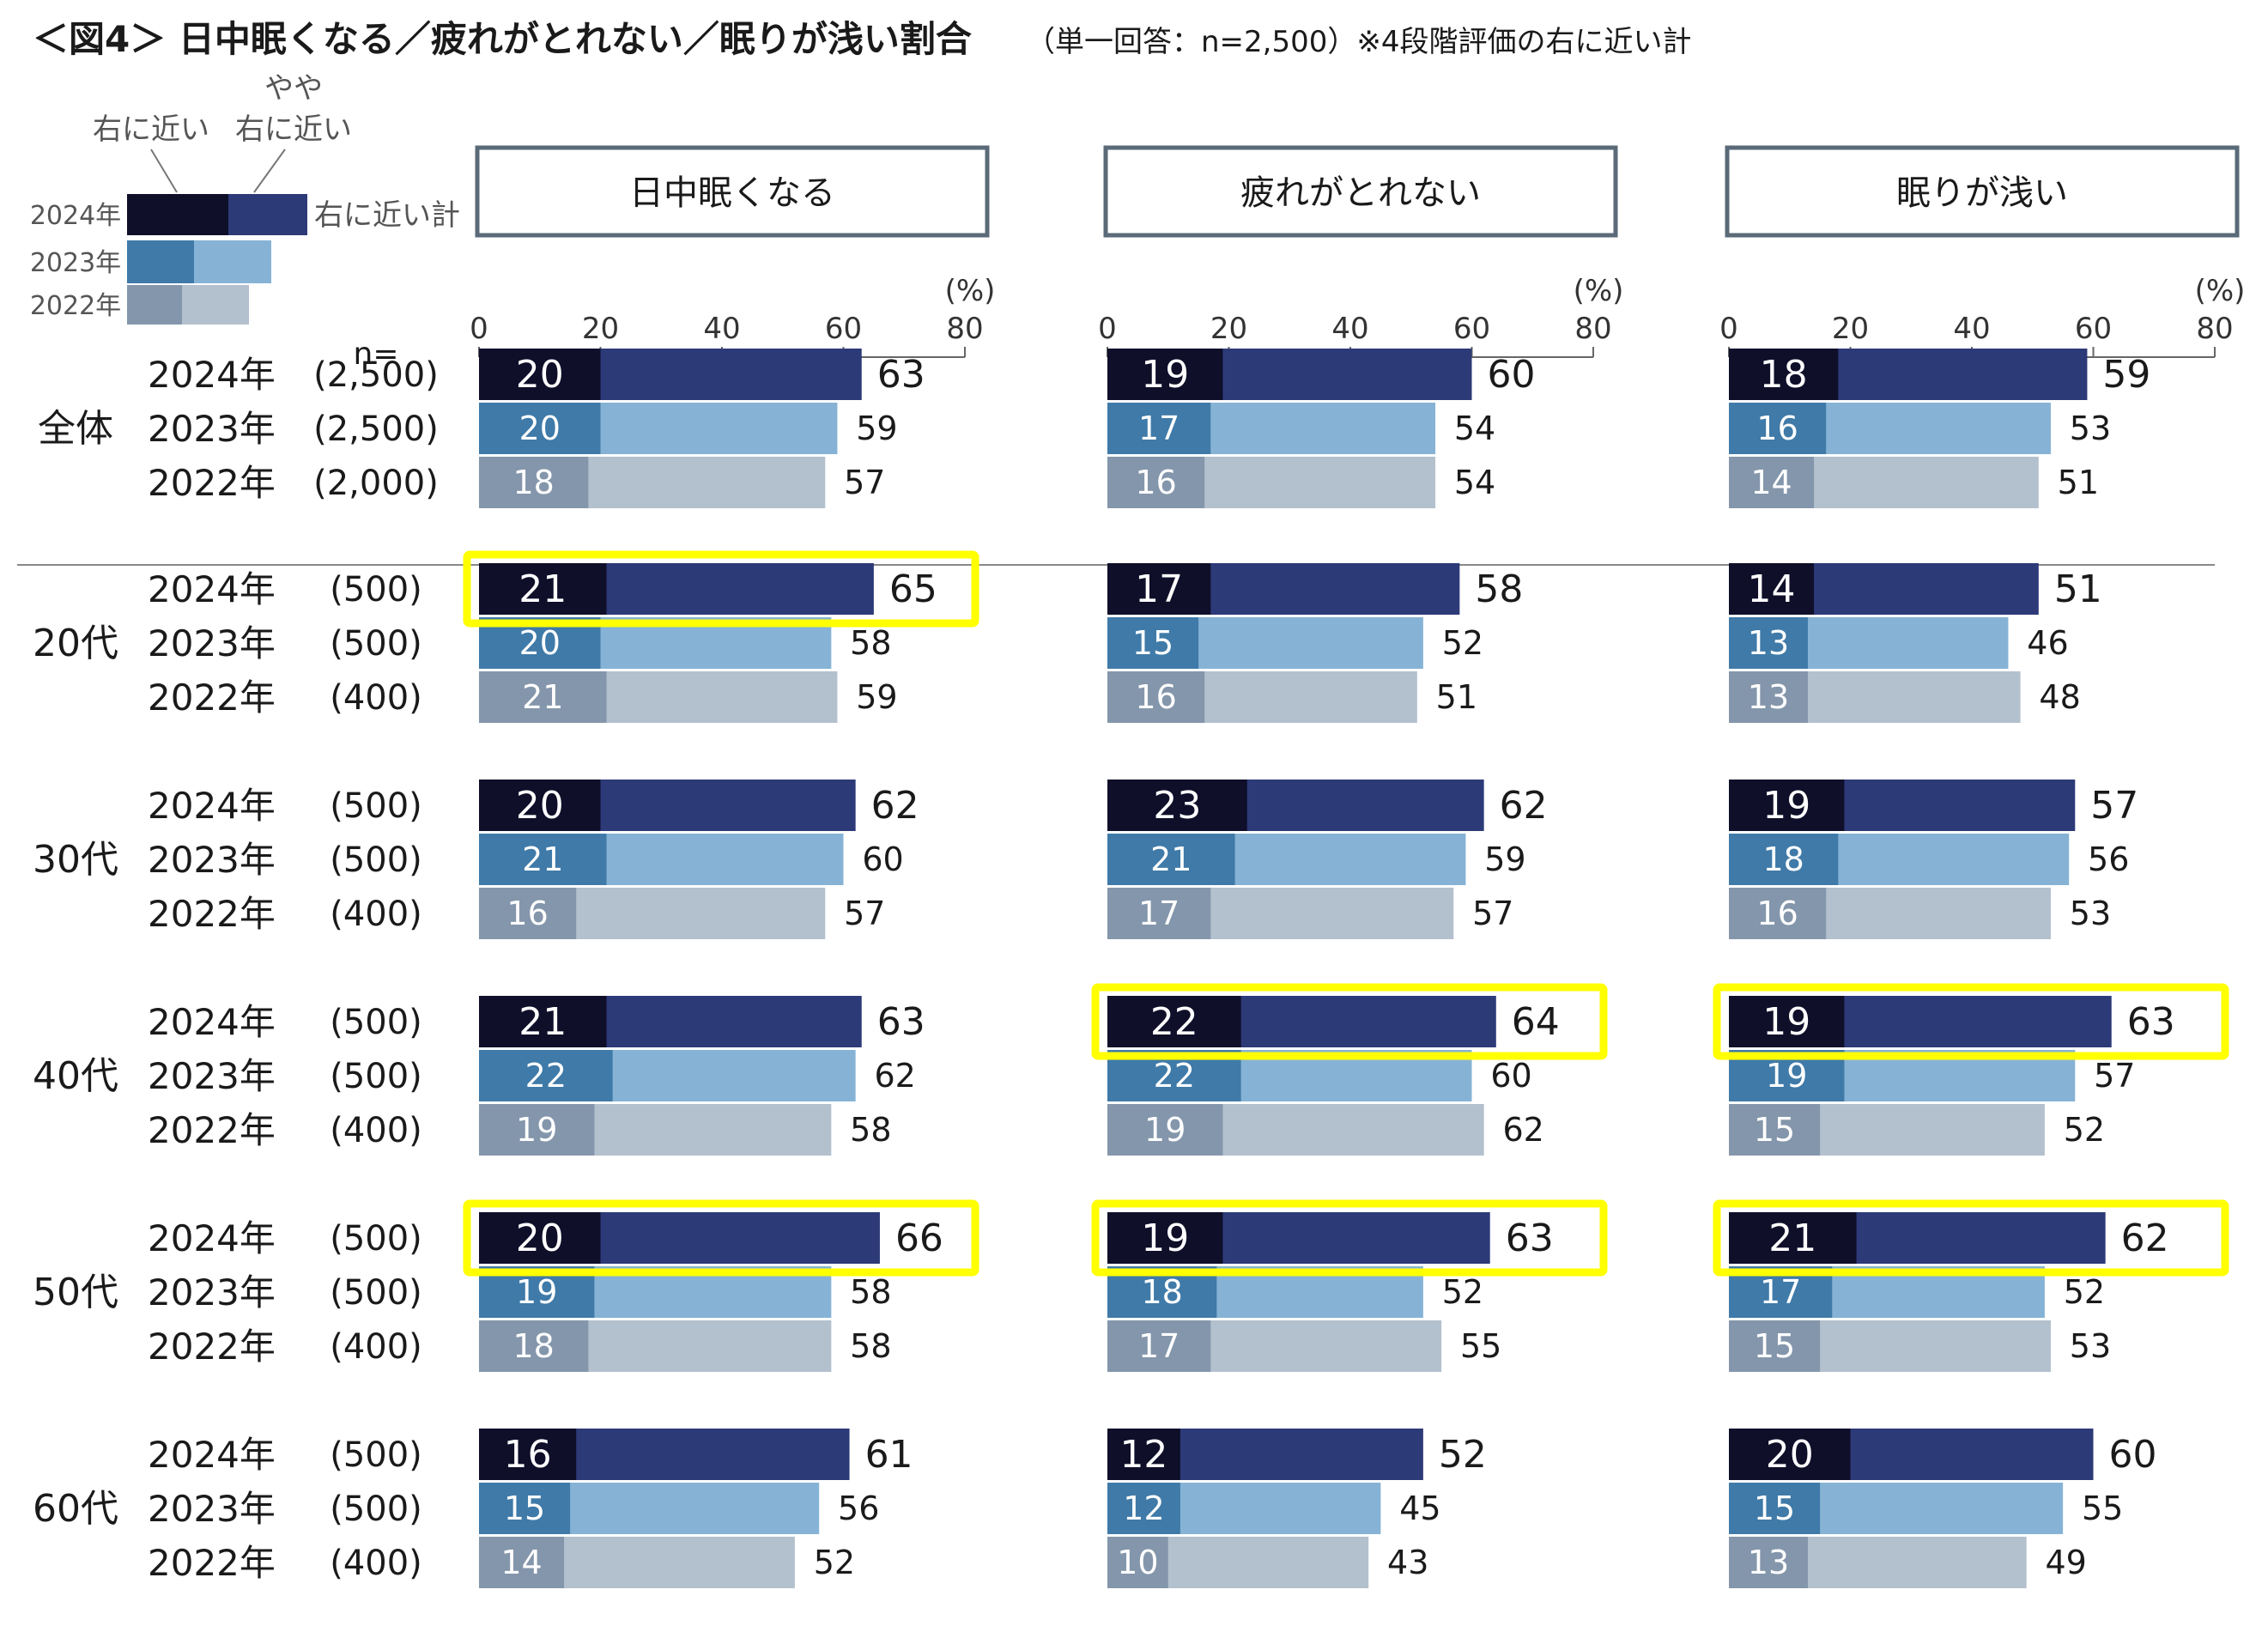  I want to click on bar-total-label: 56, so click(2108, 859).